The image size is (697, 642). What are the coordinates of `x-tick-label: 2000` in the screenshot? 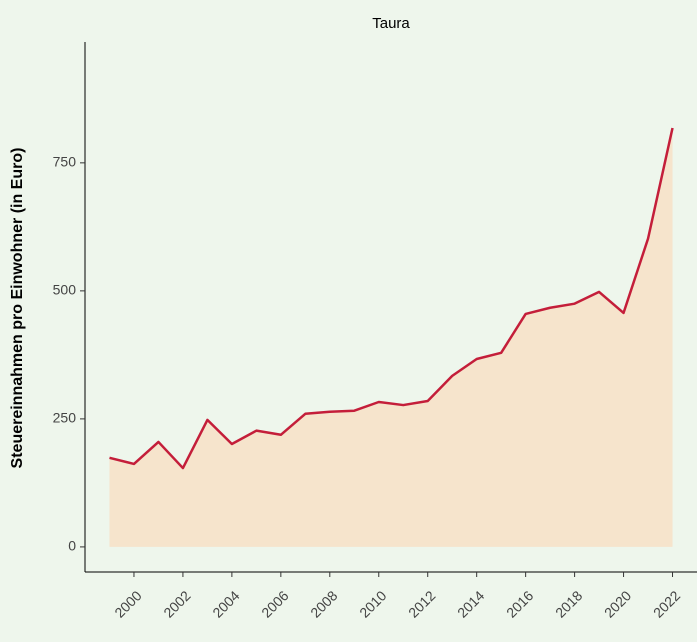 It's located at (127, 603).